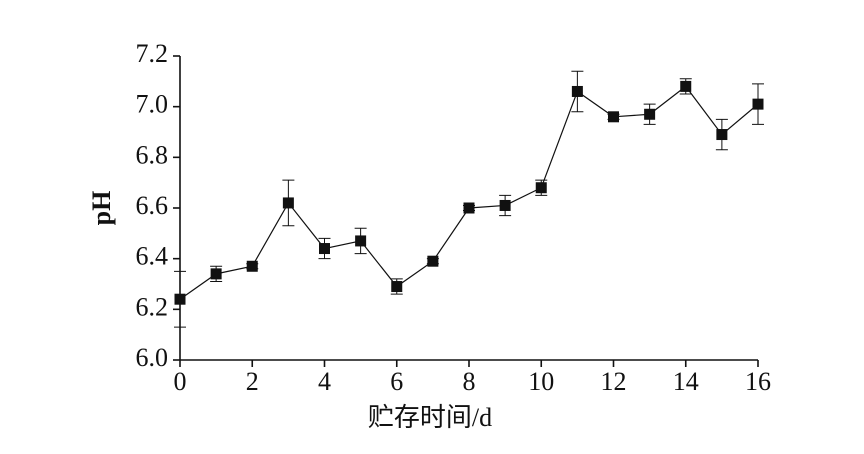 The width and height of the screenshot is (864, 454). What do you see at coordinates (152, 53) in the screenshot?
I see `y-tick-label: 7.2` at bounding box center [152, 53].